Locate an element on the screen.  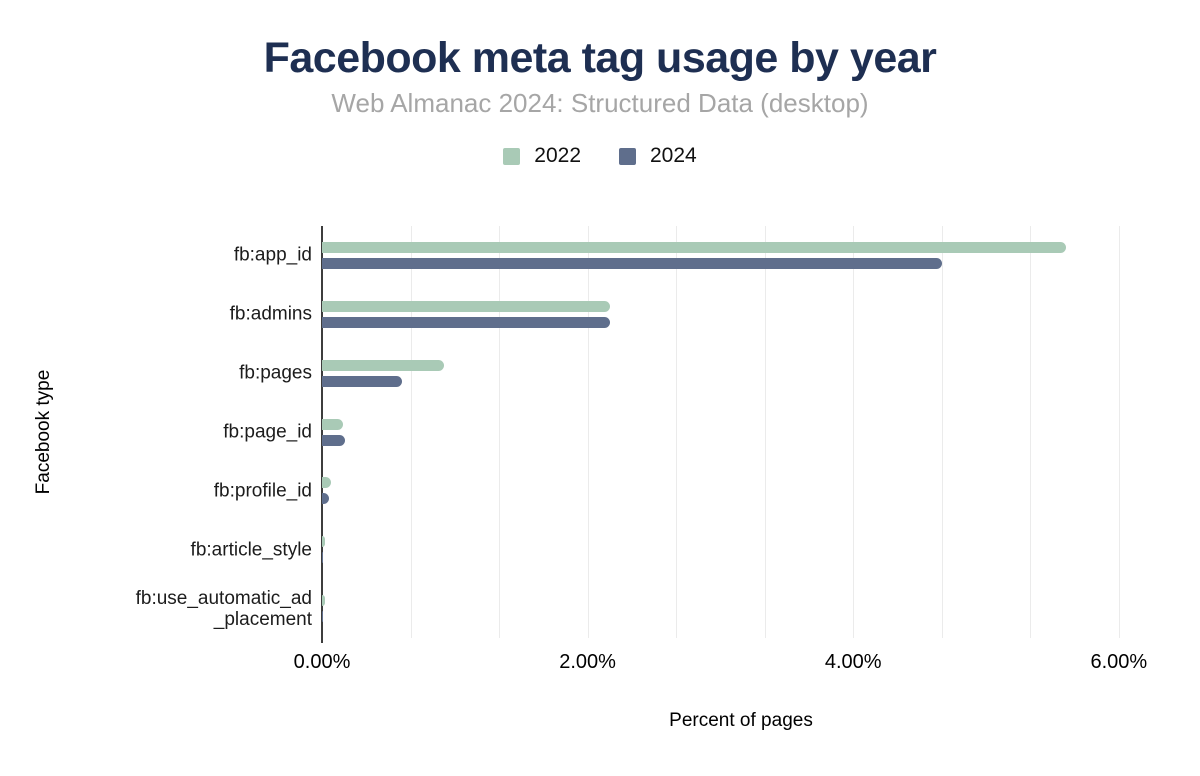
chart-row: fb:use_automatic_ad _placement is located at coordinates (648, 608).